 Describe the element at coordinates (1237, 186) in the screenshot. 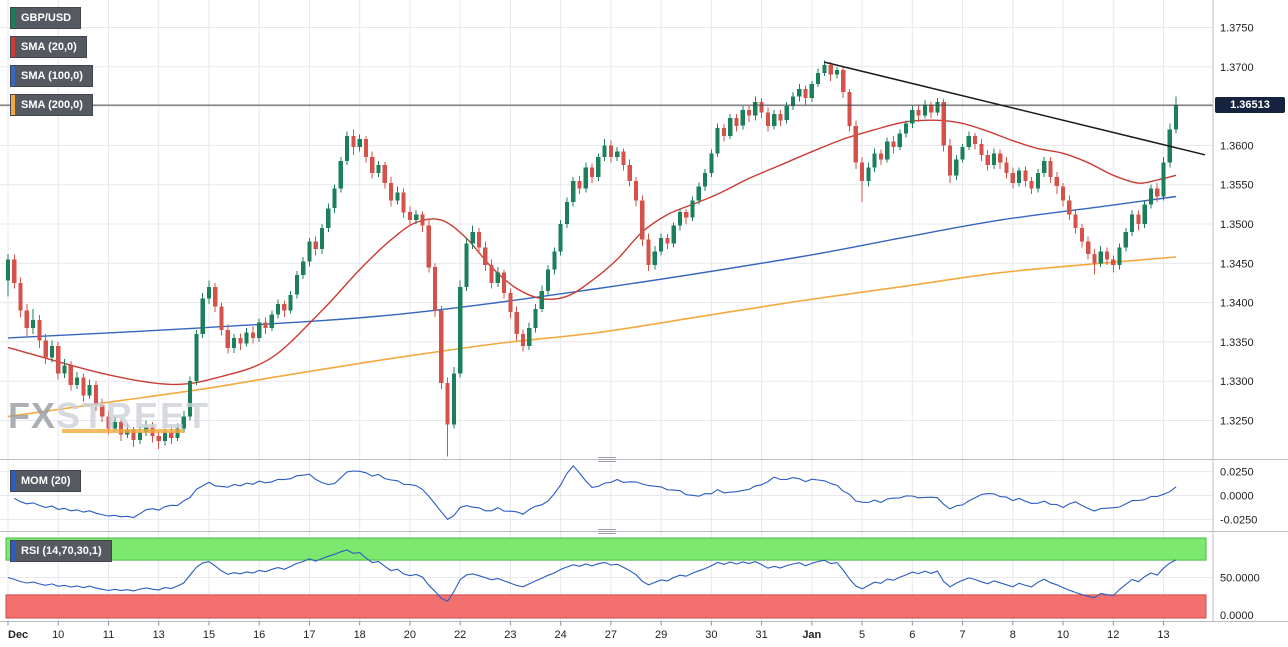

I see `svg-text: 1.3550` at that location.